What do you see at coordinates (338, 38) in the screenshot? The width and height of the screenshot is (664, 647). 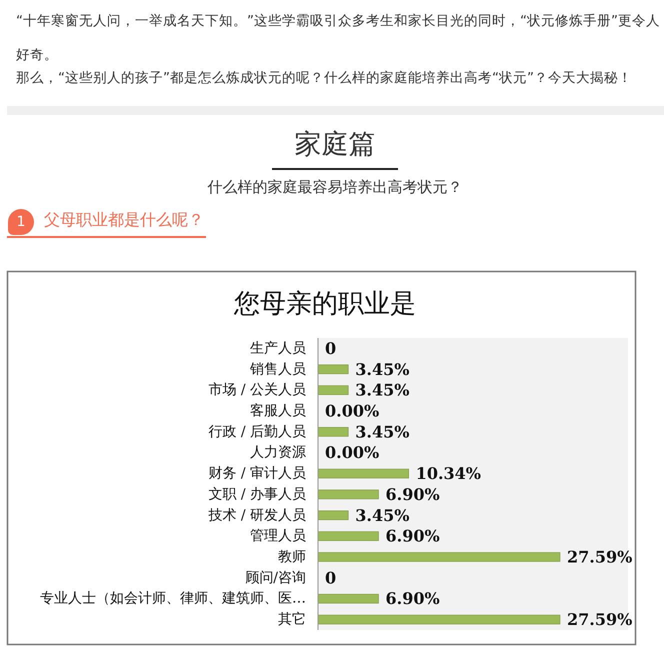 I see `text: “十年寒窗无人问，一举成名天下知。”这些学霸吸引众多考生和家长目光的同时，“状元修炼手册”更令人好奇。` at bounding box center [338, 38].